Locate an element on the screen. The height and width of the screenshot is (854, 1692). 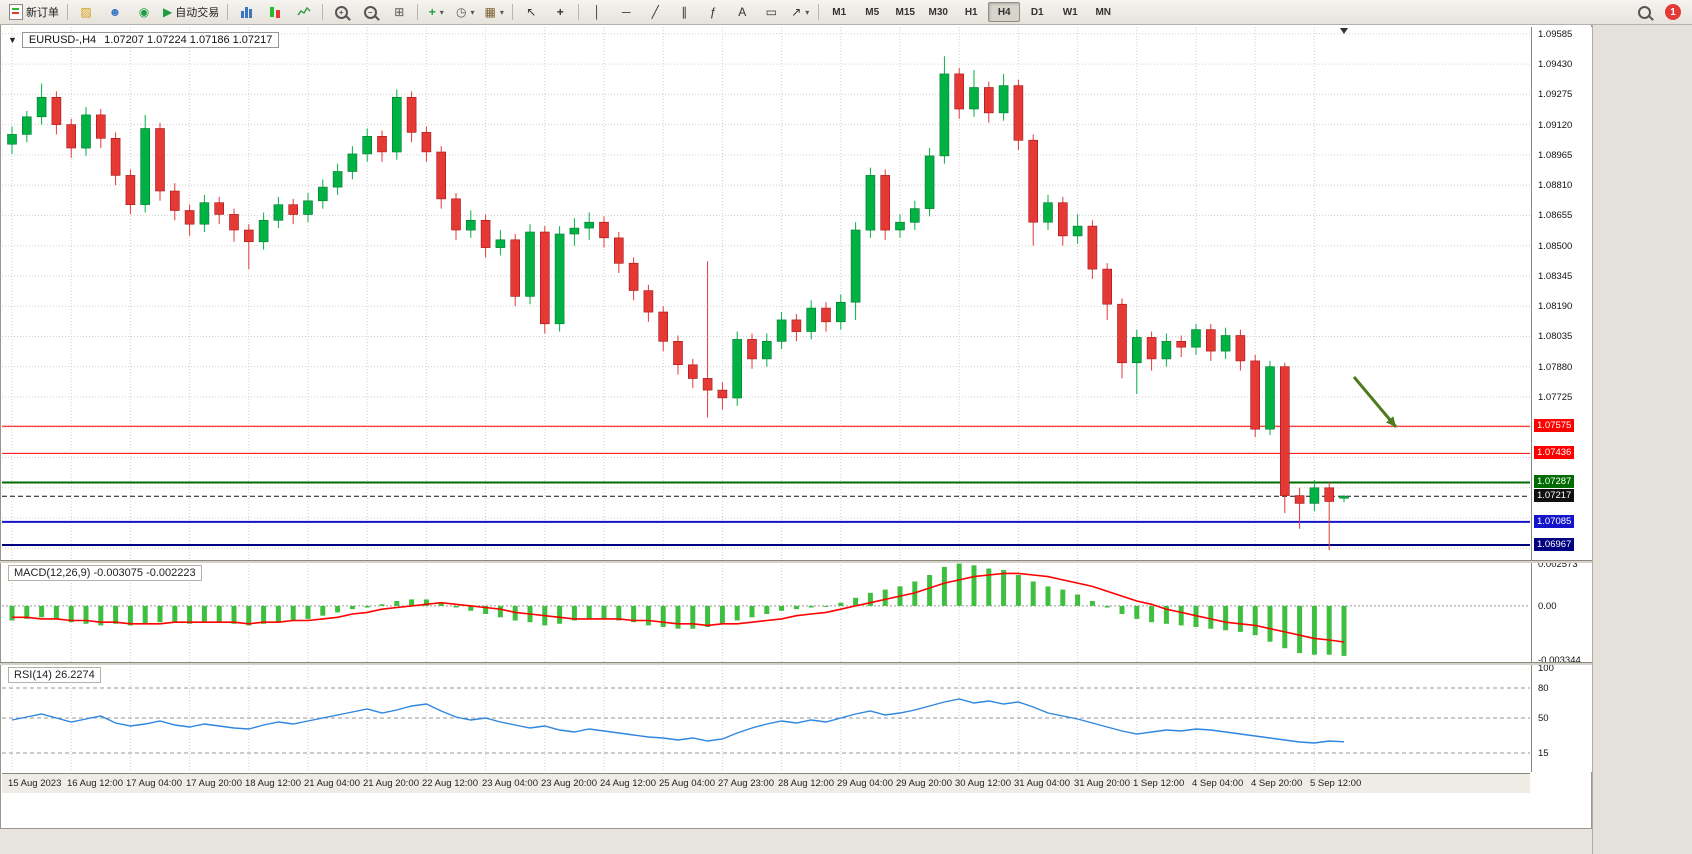
price-tick: 1.07725 is located at coordinates (1555, 397).